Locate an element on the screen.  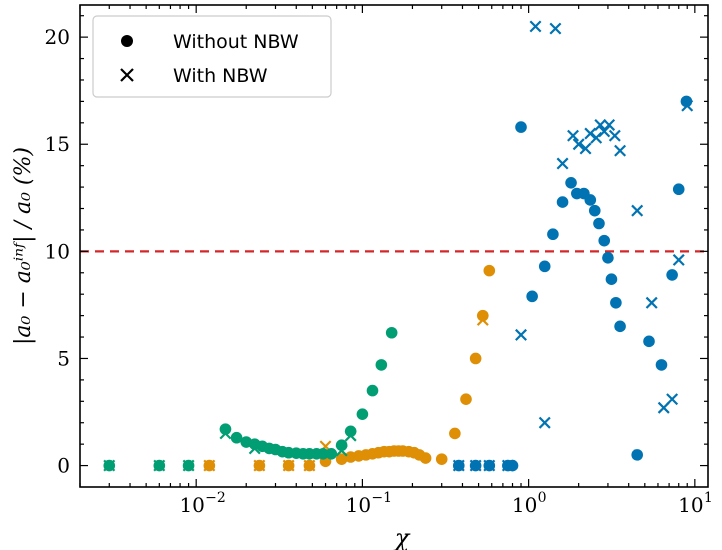
x-tick-exponent: −2 is located at coordinates (215, 498).